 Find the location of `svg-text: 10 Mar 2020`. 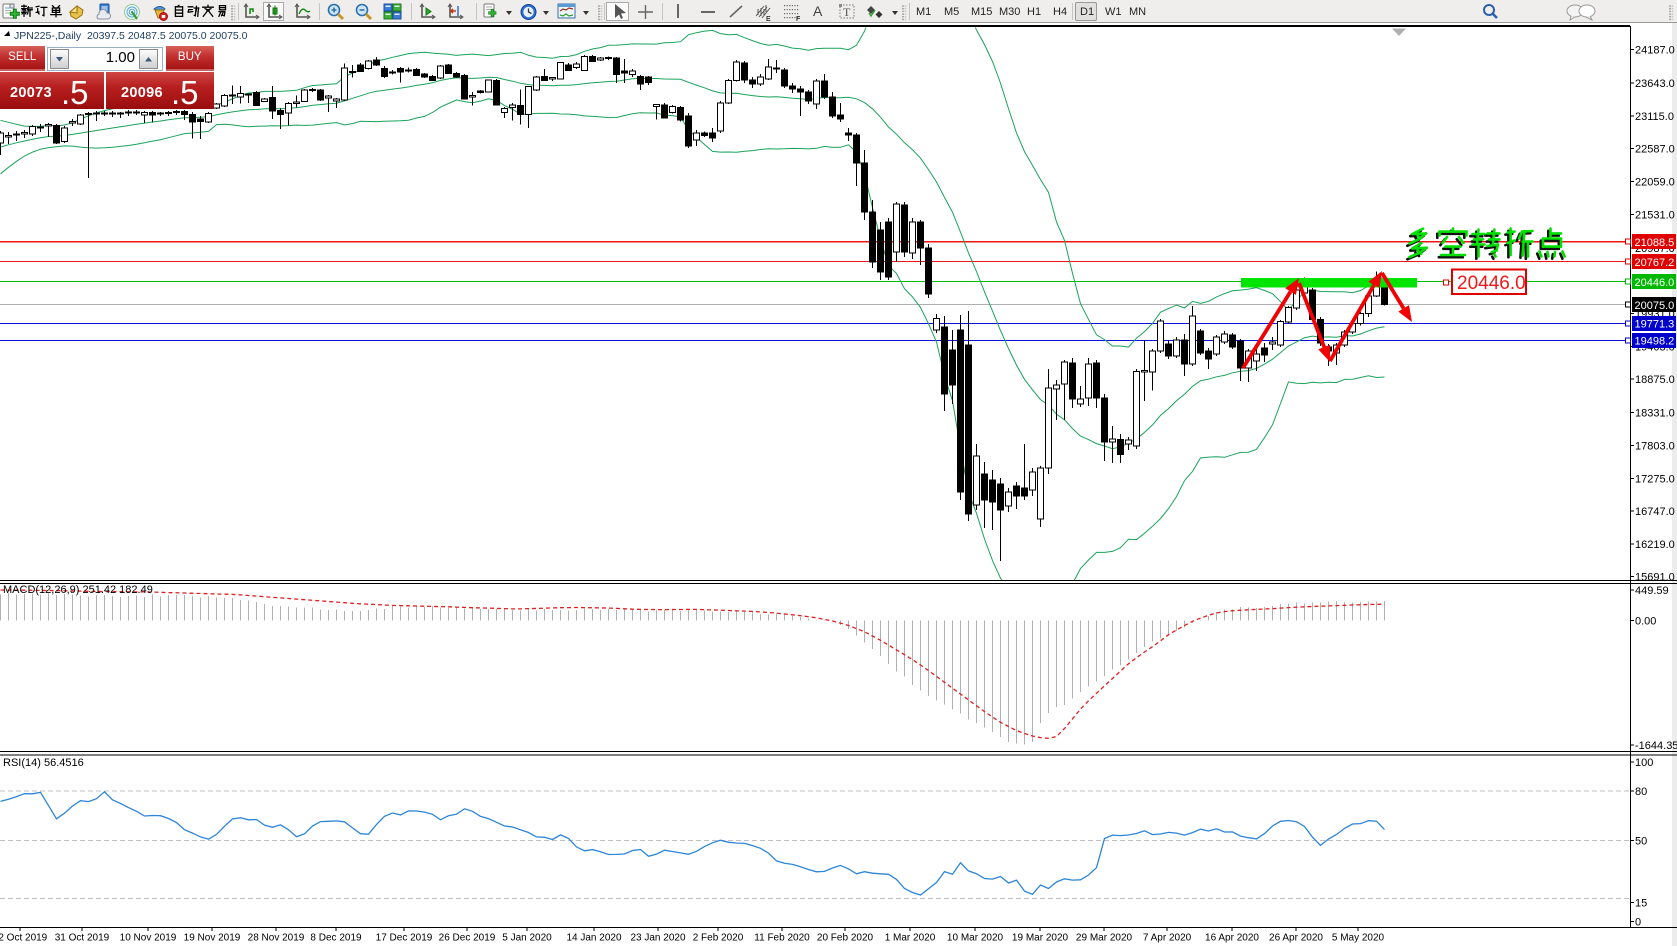

svg-text: 10 Mar 2020 is located at coordinates (975, 938).